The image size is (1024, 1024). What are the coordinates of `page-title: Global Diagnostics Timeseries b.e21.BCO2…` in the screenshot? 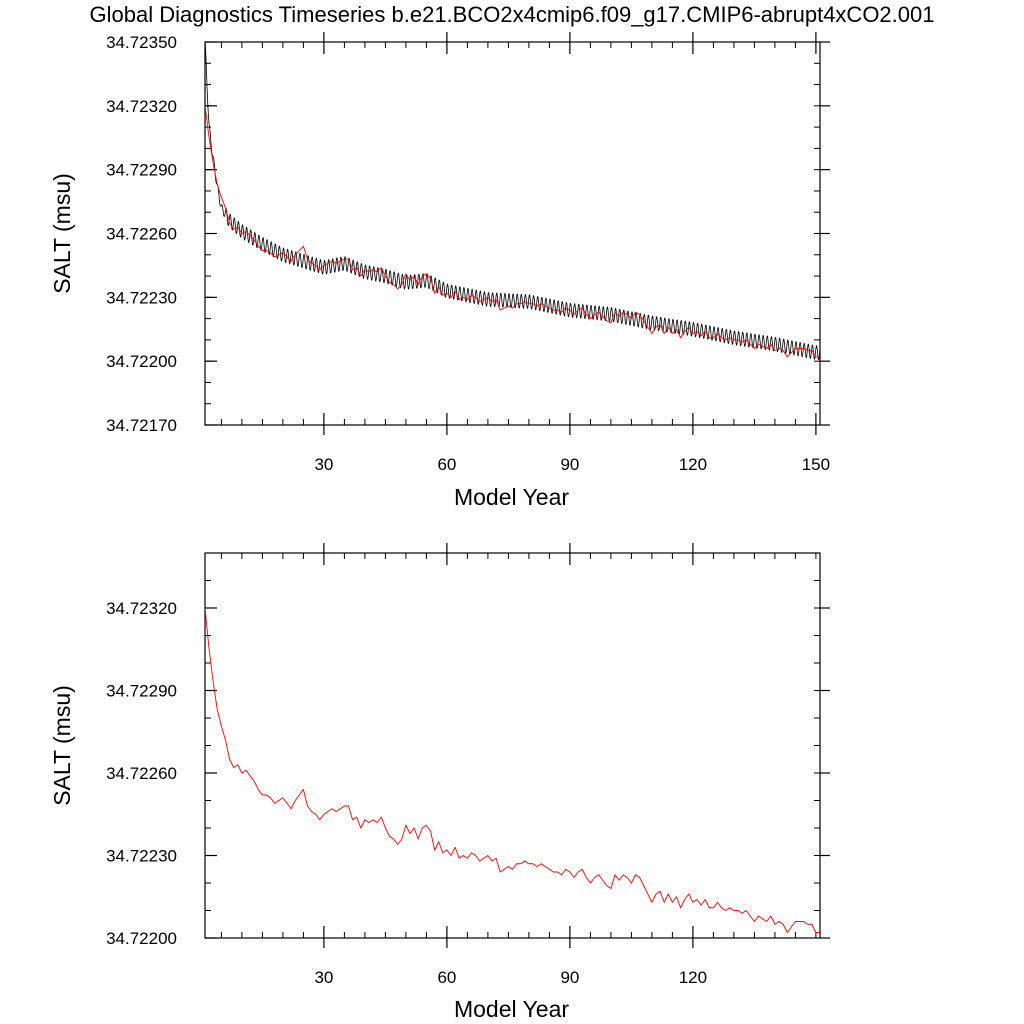 It's located at (512, 14).